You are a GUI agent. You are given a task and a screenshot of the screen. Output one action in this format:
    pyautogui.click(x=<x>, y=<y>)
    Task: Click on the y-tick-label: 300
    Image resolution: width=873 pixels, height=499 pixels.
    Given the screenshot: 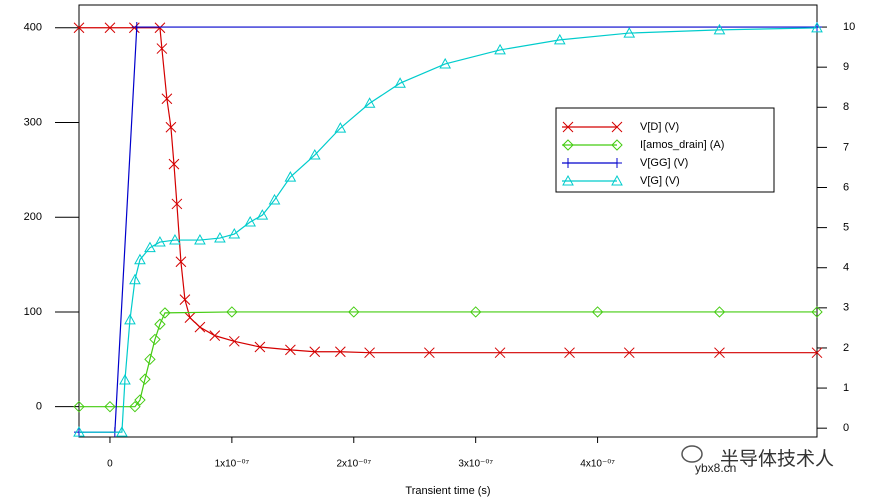 What is the action you would take?
    pyautogui.click(x=33, y=122)
    